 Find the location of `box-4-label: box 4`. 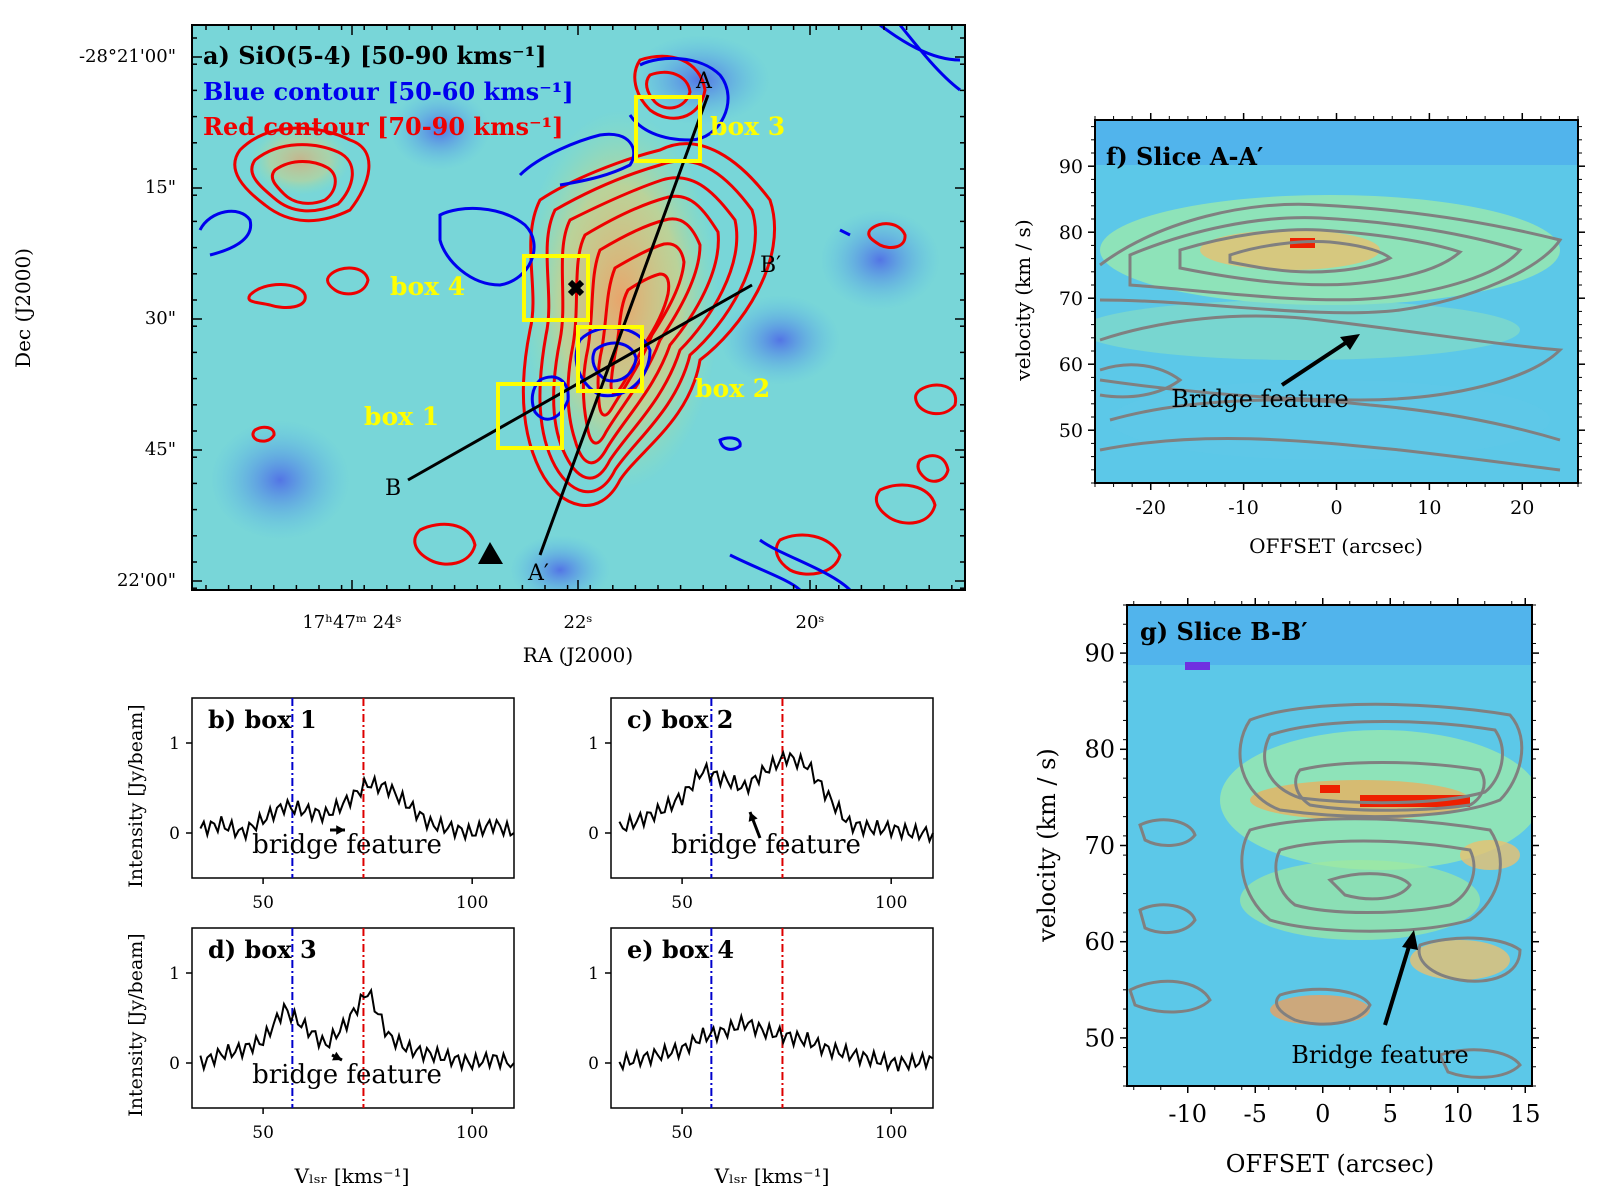

box-4-label: box 4 is located at coordinates (427, 286).